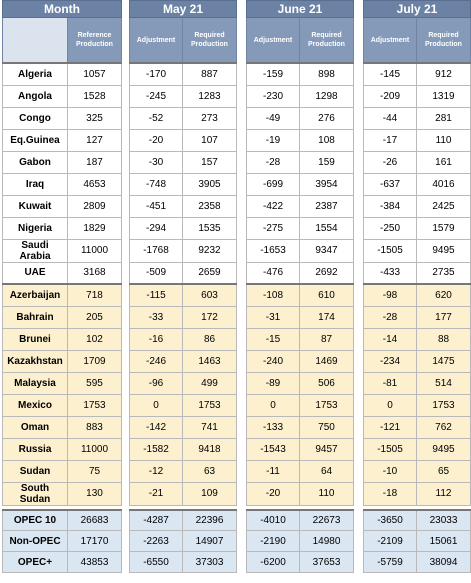 The height and width of the screenshot is (583, 471). Describe the element at coordinates (443, 228) in the screenshot. I see `value-cell: 1579` at that location.